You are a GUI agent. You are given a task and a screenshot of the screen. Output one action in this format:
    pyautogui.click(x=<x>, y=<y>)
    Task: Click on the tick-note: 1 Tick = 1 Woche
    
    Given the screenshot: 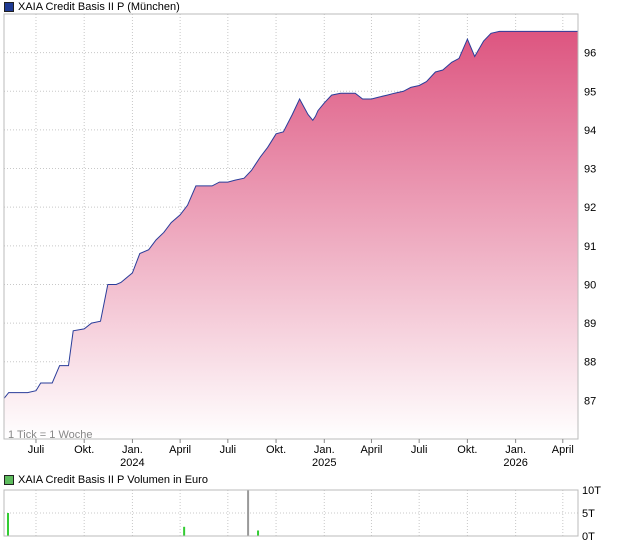 What is the action you would take?
    pyautogui.click(x=50, y=435)
    